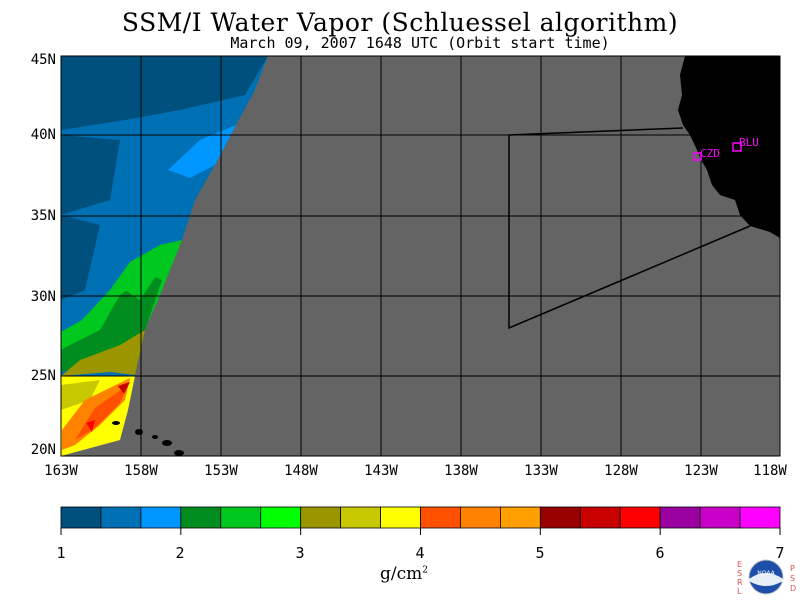 The image size is (800, 600). Describe the element at coordinates (729, 147) in the screenshot. I see `us-west-coast-land` at that location.